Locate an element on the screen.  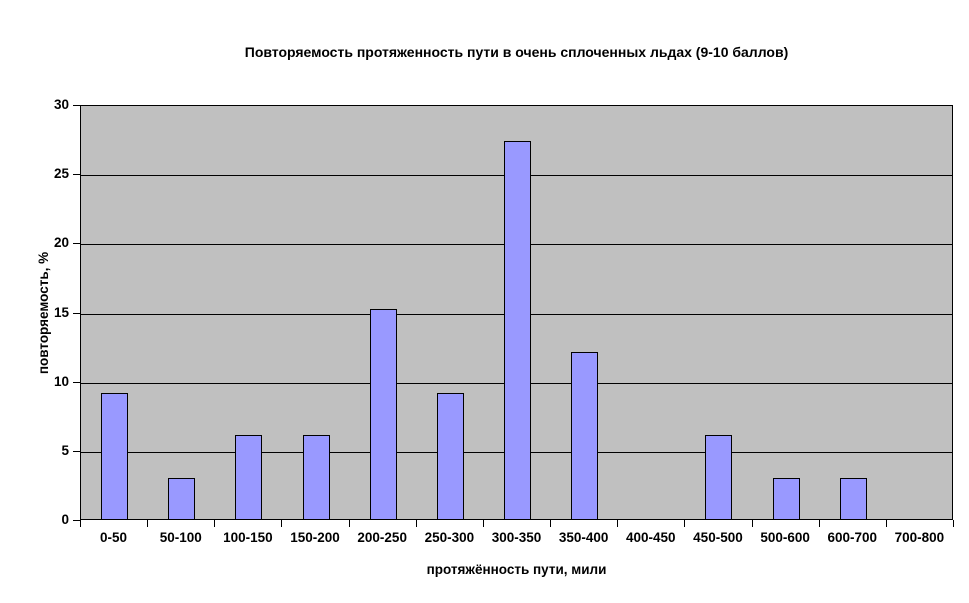
y-tick-label-15: 15 is located at coordinates (61, 312).